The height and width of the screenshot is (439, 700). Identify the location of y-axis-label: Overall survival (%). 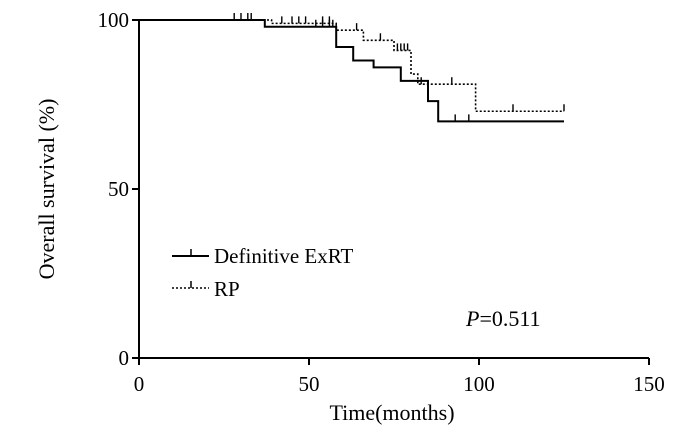
(46, 189).